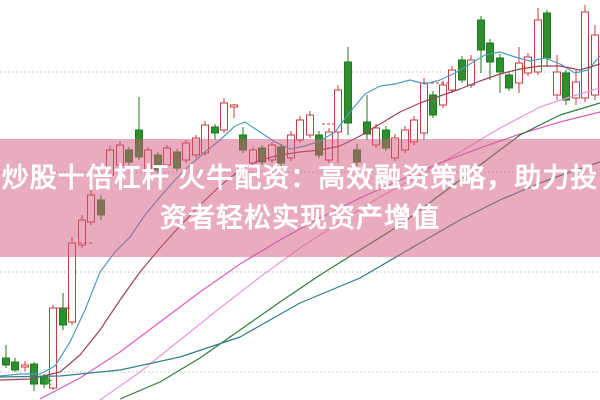 The height and width of the screenshot is (400, 600). What do you see at coordinates (48, 381) in the screenshot?
I see `signal-star-icon: ★` at bounding box center [48, 381].